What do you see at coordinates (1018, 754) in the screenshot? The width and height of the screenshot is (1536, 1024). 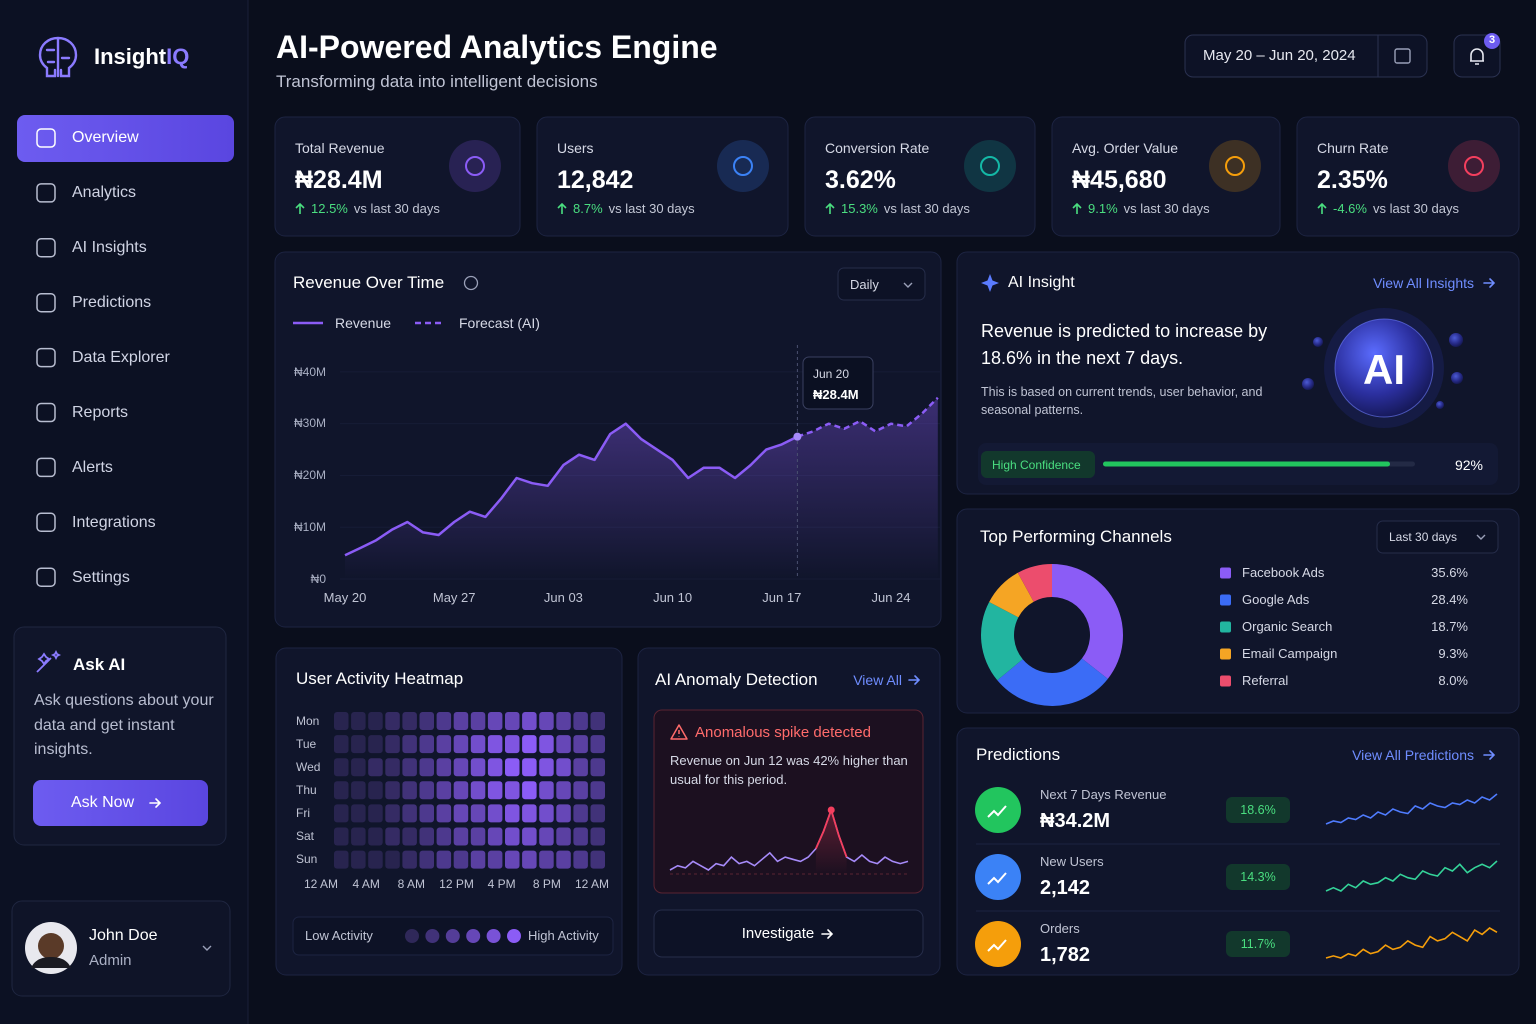 I see `panel-title: Predictions` at bounding box center [1018, 754].